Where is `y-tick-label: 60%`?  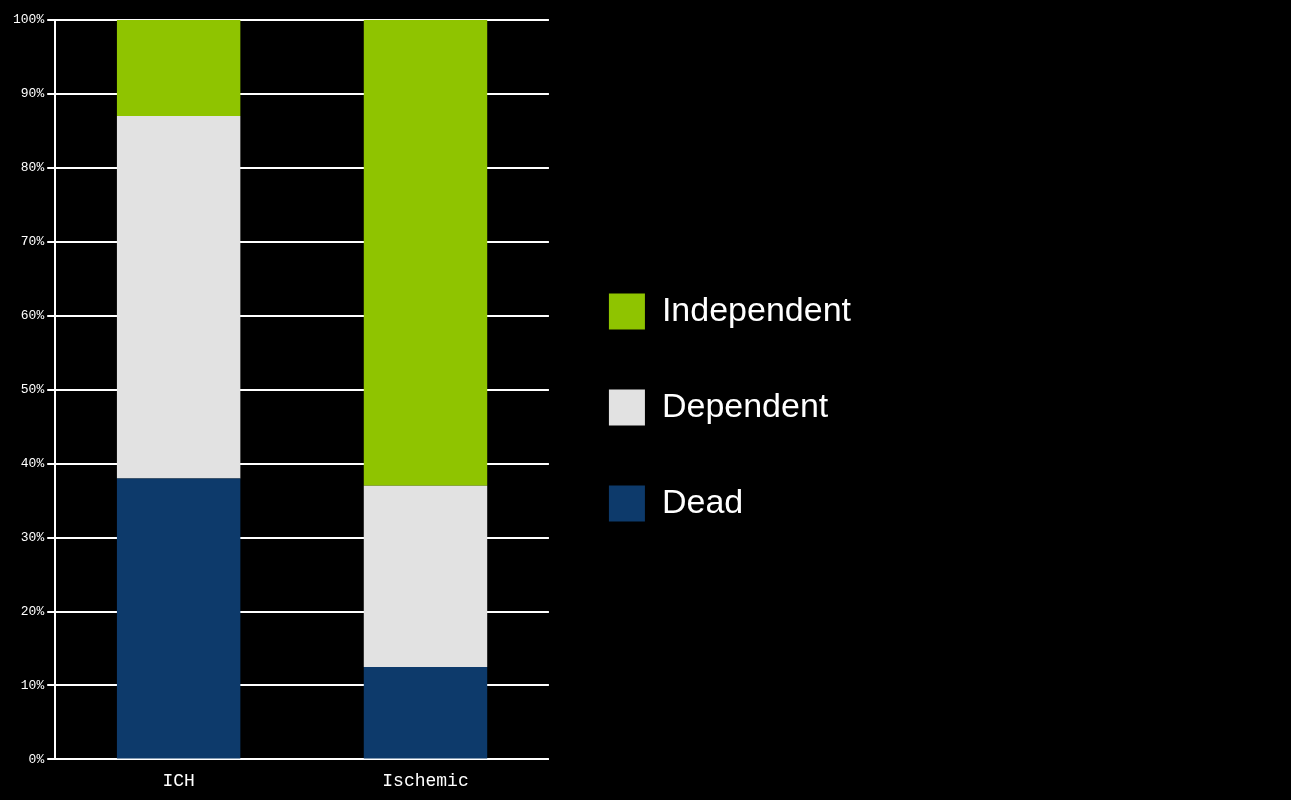
y-tick-label: 60% is located at coordinates (32, 316).